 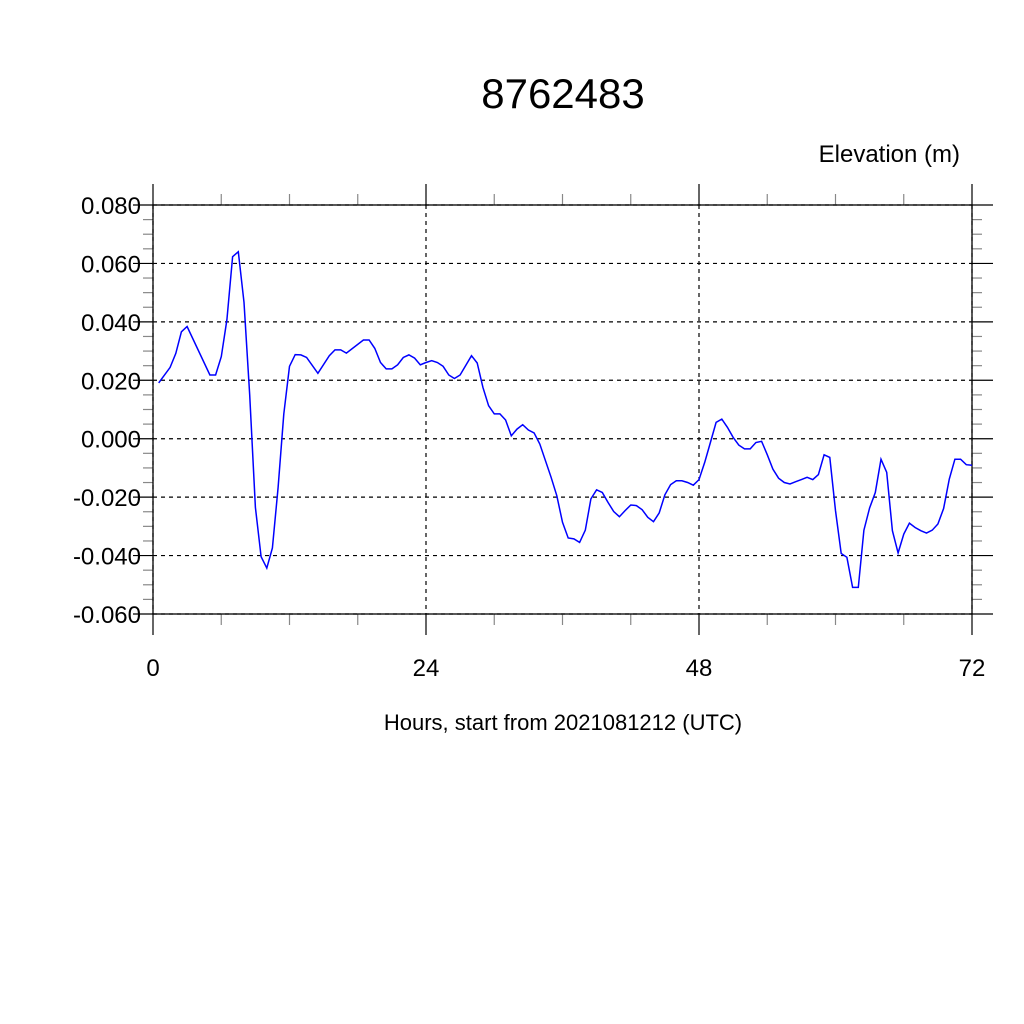 I want to click on y-tick-label: -0.040, so click(x=107, y=557).